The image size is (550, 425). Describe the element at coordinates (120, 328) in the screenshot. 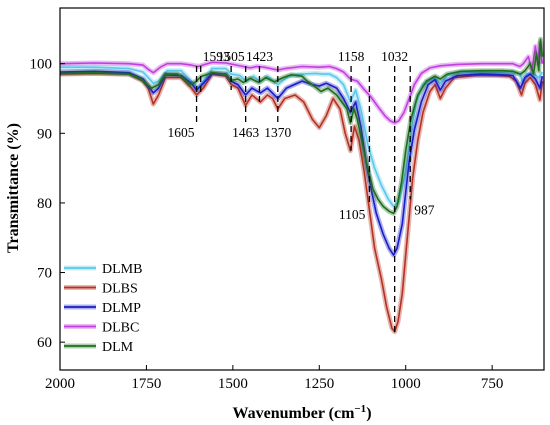

I see `legend-label-dlbc: DLBC` at that location.